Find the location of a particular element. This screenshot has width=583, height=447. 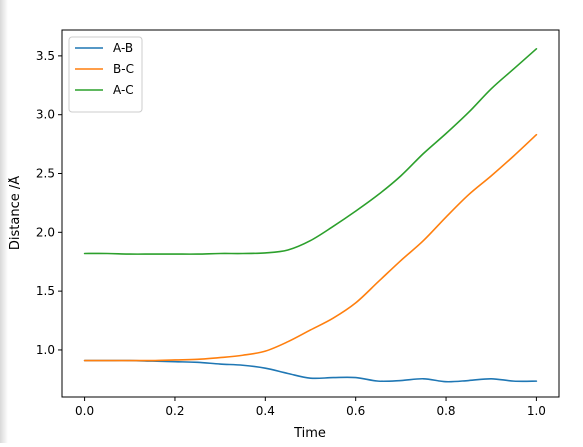

legend: A-B B-C A-C is located at coordinates (105, 74).